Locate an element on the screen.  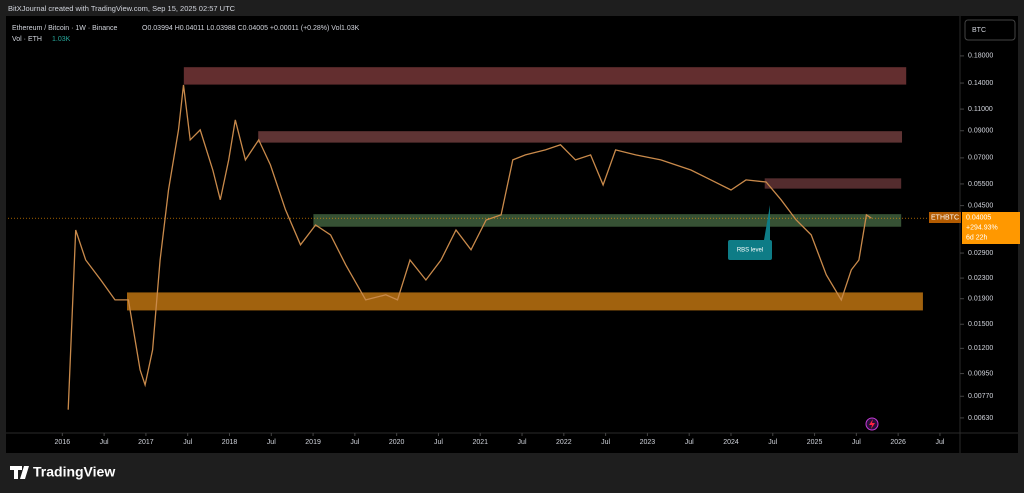
currency-label: BTC is located at coordinates (979, 30).